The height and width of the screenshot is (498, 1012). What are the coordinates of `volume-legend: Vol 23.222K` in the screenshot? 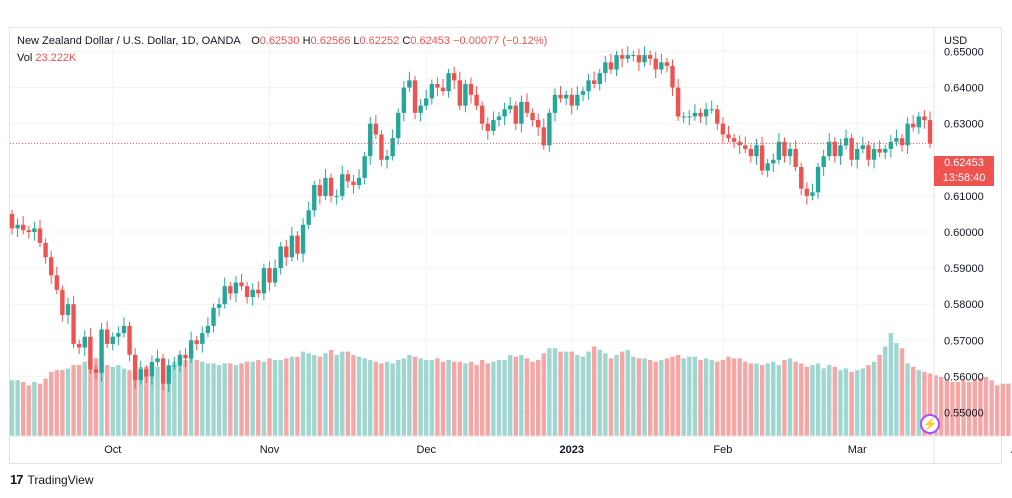 It's located at (46, 58).